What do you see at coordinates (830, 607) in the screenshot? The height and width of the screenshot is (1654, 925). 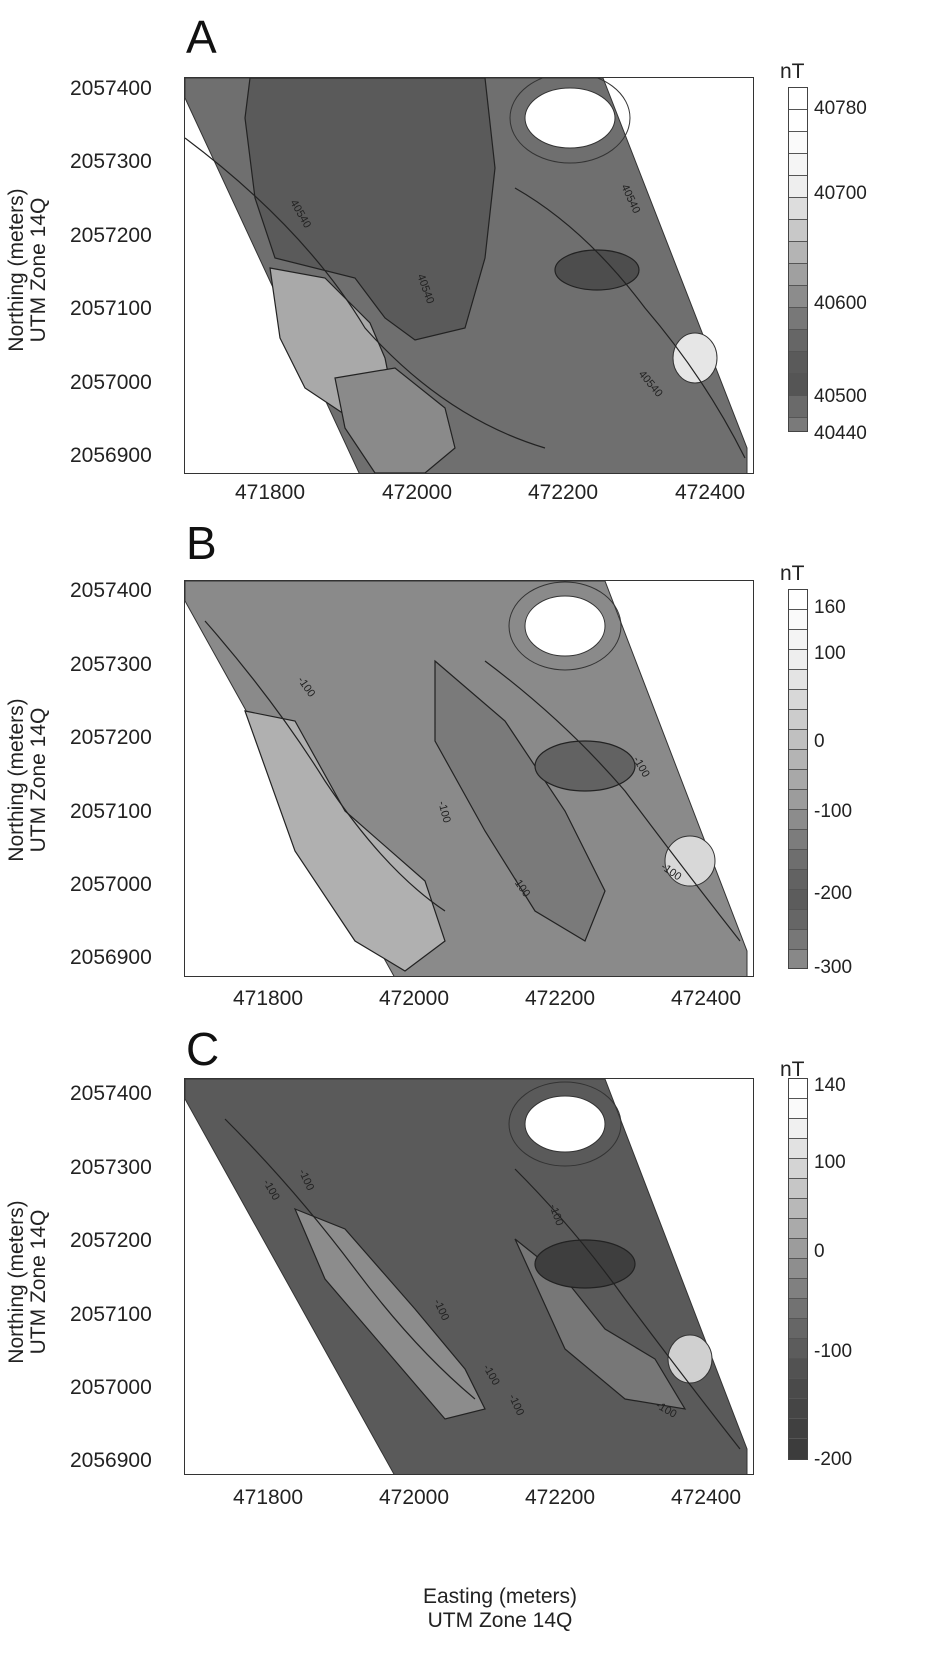 I see `colorbar-tick: 160` at bounding box center [830, 607].